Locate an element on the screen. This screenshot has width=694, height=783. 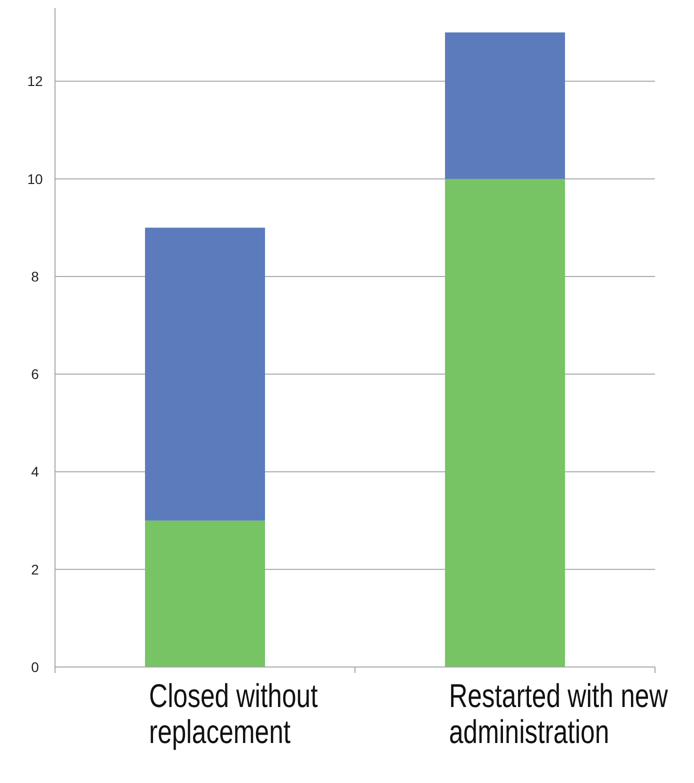
y-tick-label: 4 is located at coordinates (35, 472).